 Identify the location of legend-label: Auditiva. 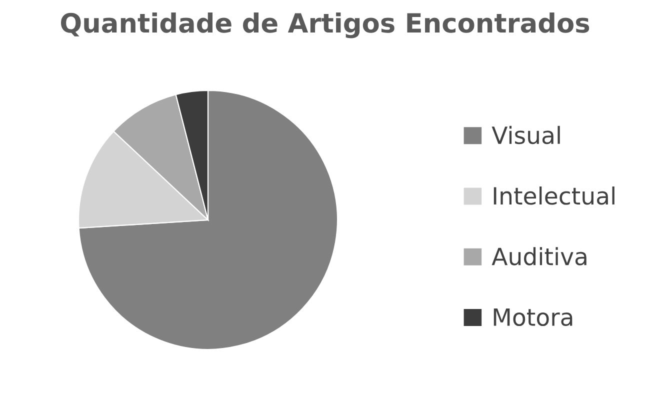
(539, 256).